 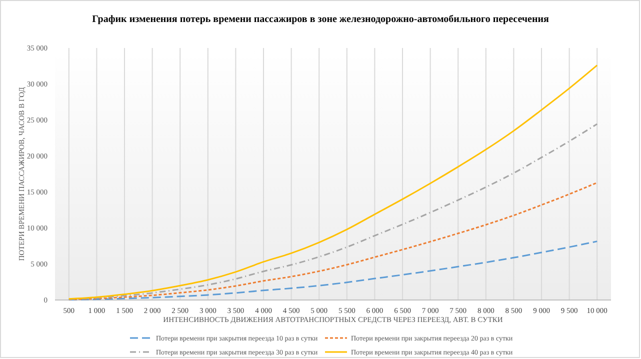 What do you see at coordinates (333, 270) in the screenshot?
I see `line-series` at bounding box center [333, 270].